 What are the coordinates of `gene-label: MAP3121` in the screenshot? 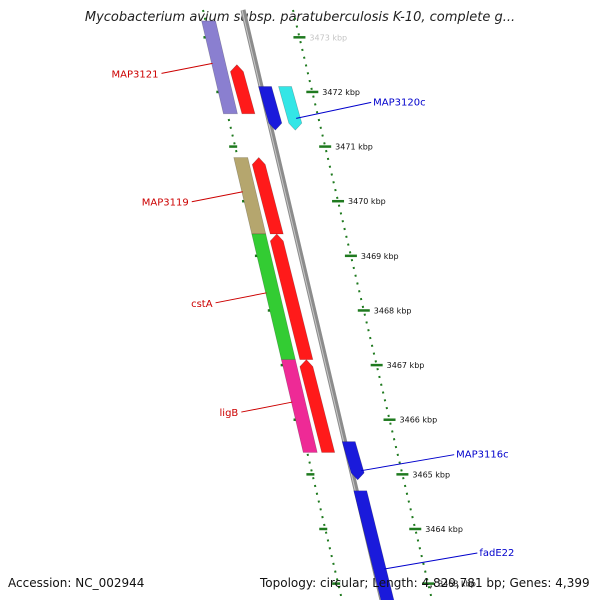 It's located at (135, 74).